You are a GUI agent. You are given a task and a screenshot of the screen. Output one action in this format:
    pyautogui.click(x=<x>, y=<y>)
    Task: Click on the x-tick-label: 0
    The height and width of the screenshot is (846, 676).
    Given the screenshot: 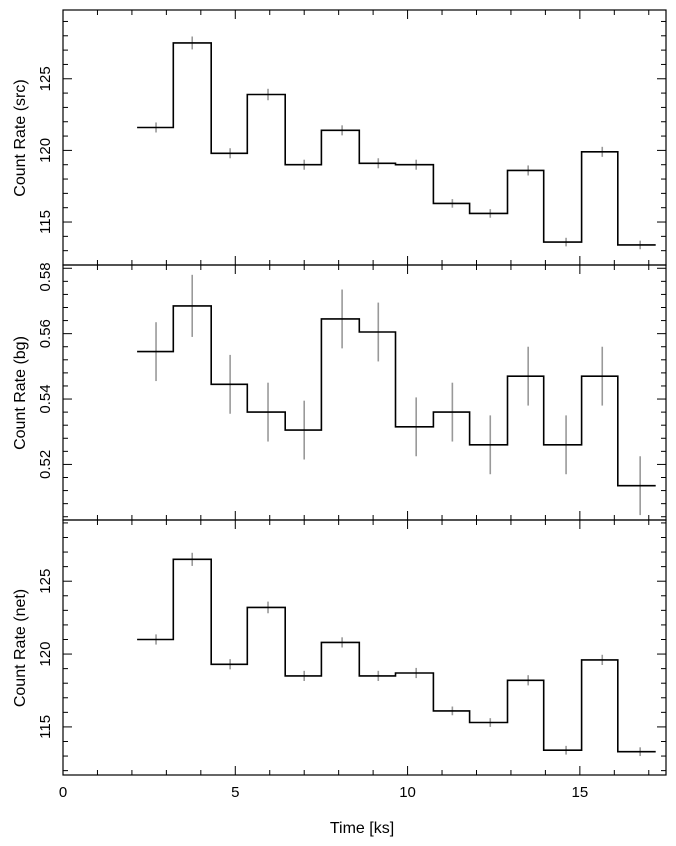 What is the action you would take?
    pyautogui.click(x=63, y=792)
    